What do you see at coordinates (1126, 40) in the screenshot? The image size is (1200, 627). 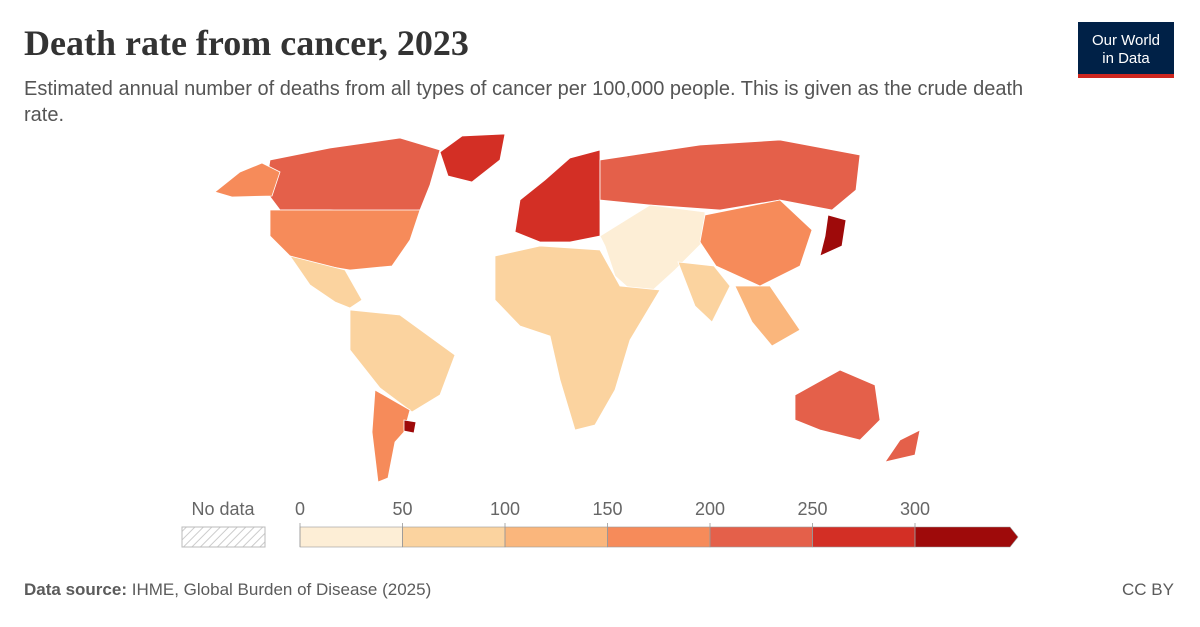 I see `logo-line: Our World` at bounding box center [1126, 40].